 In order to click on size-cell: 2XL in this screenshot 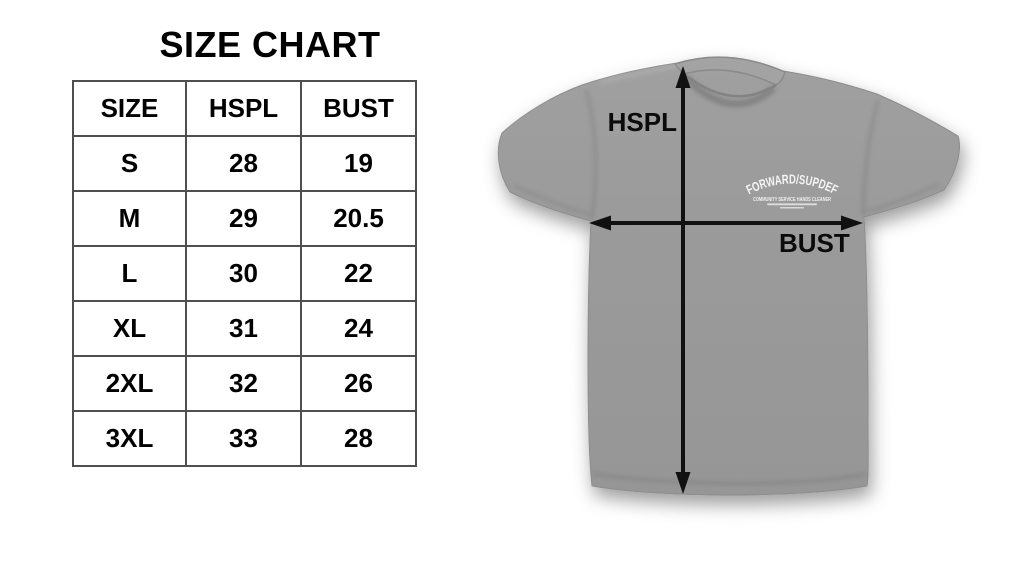, I will do `click(129, 383)`.